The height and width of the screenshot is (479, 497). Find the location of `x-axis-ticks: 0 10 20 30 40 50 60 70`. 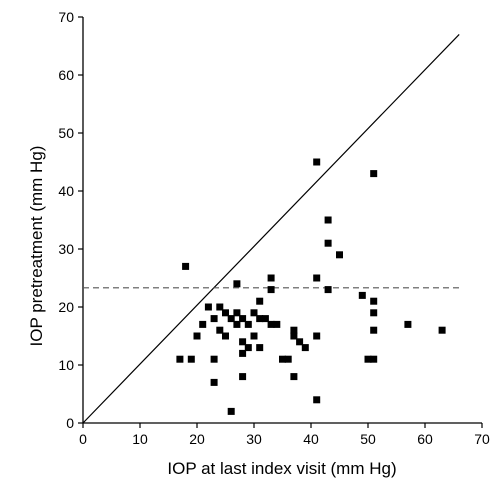

x-axis-ticks: 0 10 20 30 40 50 60 70 is located at coordinates (284, 435).